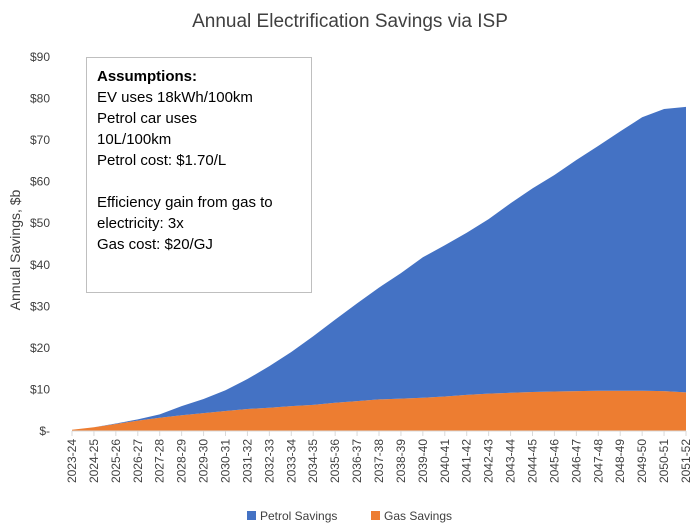  Describe the element at coordinates (620, 461) in the screenshot. I see `x-tick-label: 2048-49` at that location.